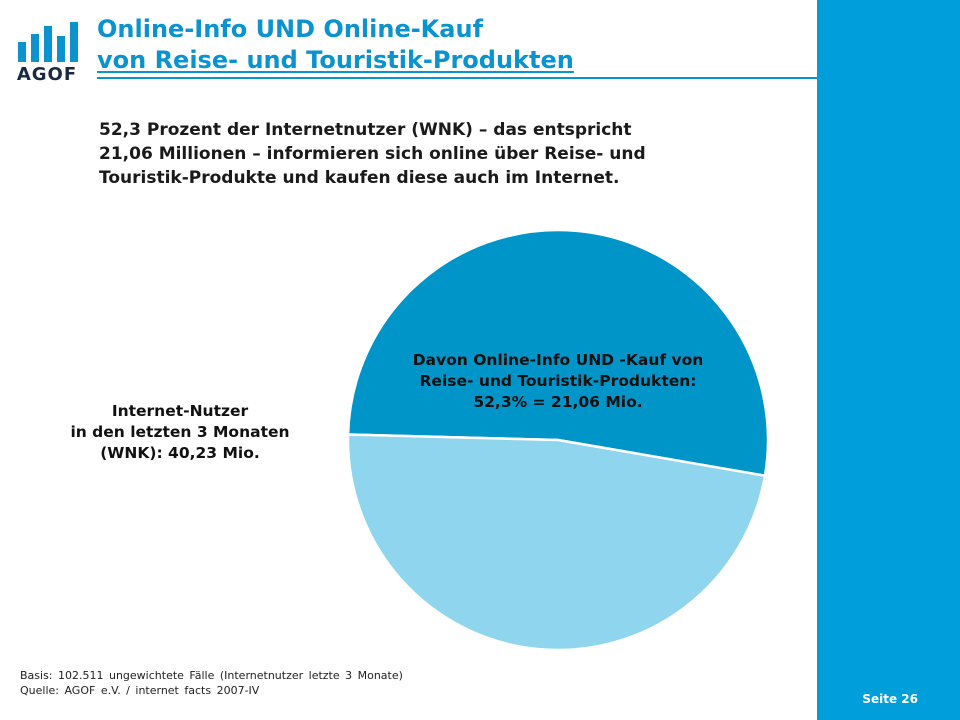  What do you see at coordinates (558, 402) in the screenshot?
I see `slice-label-line: 52,3% = 21,06 Mio.` at bounding box center [558, 402].